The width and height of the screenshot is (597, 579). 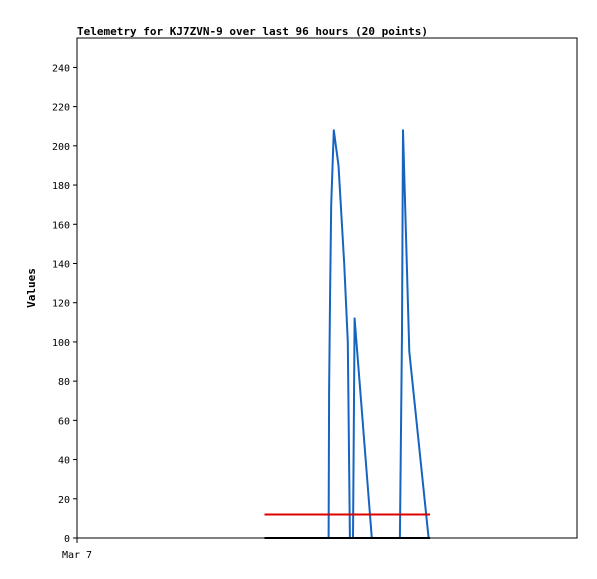 I want to click on y-tick-label: 80, so click(x=64, y=382).